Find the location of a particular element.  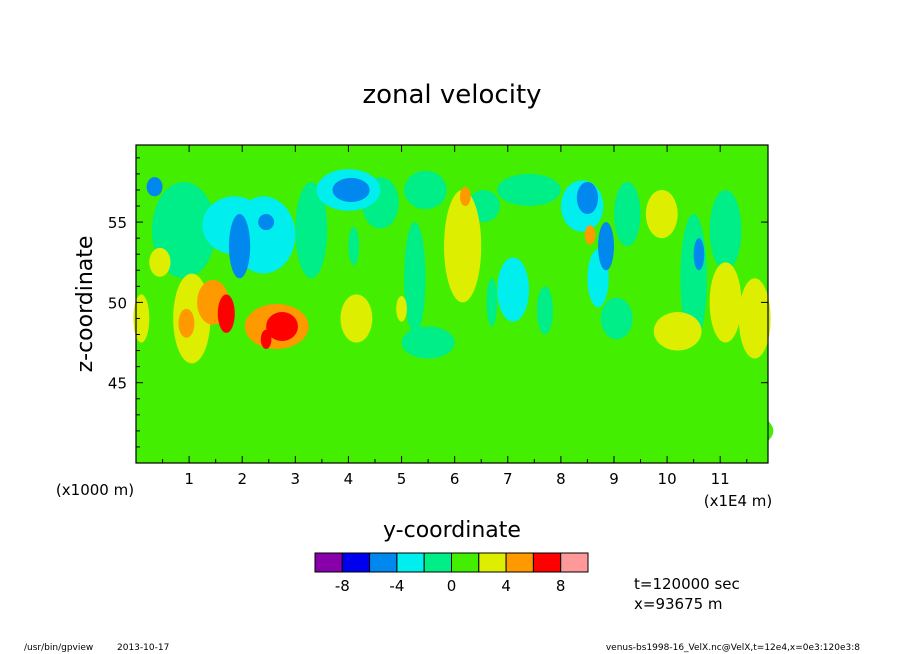

y-tick-label: 55 is located at coordinates (117, 223).